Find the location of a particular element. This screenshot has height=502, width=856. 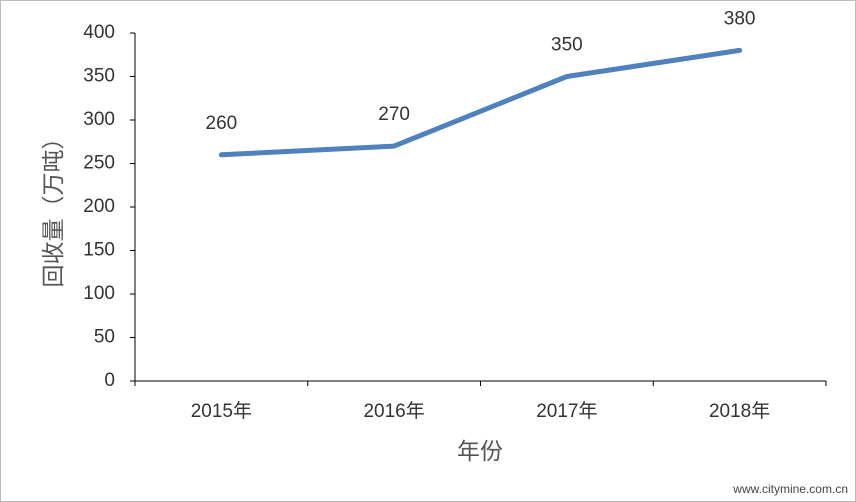

y-tick-label: 0 is located at coordinates (109, 380).